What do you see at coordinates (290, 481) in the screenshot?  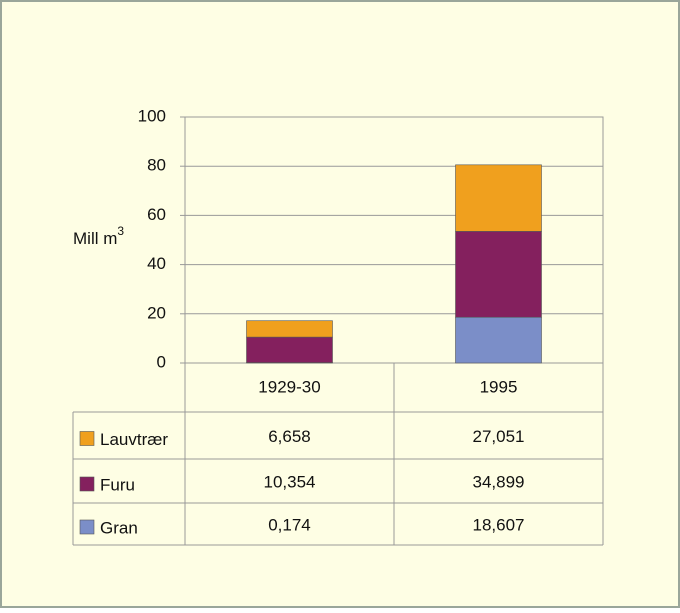 I see `value-label: 10,354` at bounding box center [290, 481].